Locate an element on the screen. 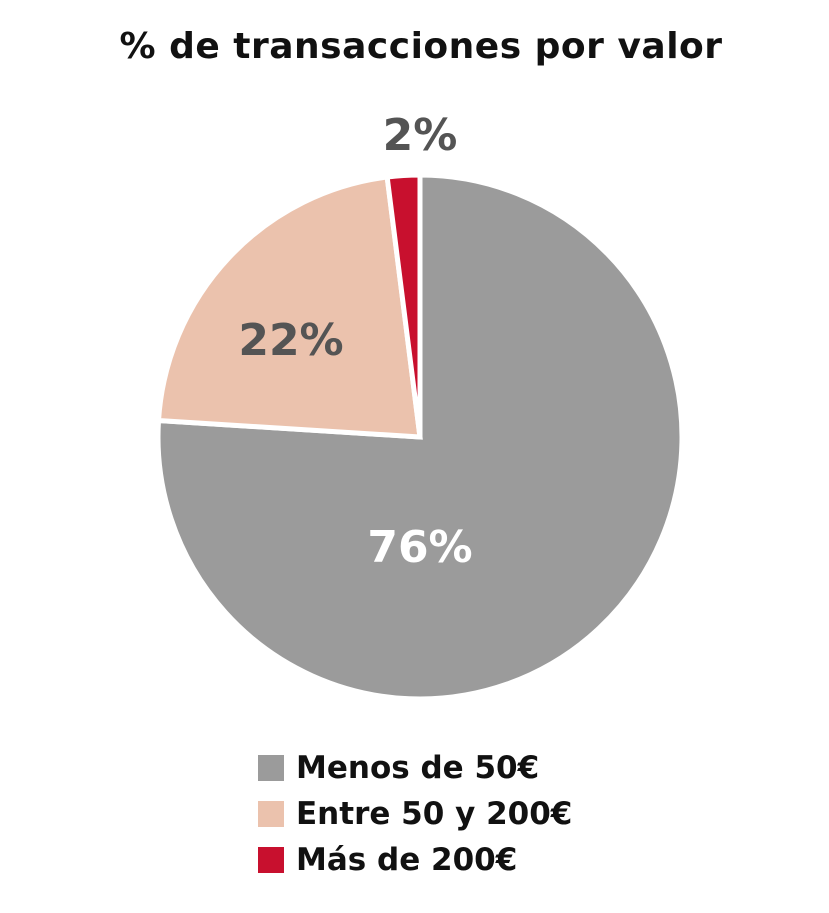 The height and width of the screenshot is (913, 829). chart-legend: Menos de 50€ Entre 50 y 200€ Más de 200€ is located at coordinates (415, 814).